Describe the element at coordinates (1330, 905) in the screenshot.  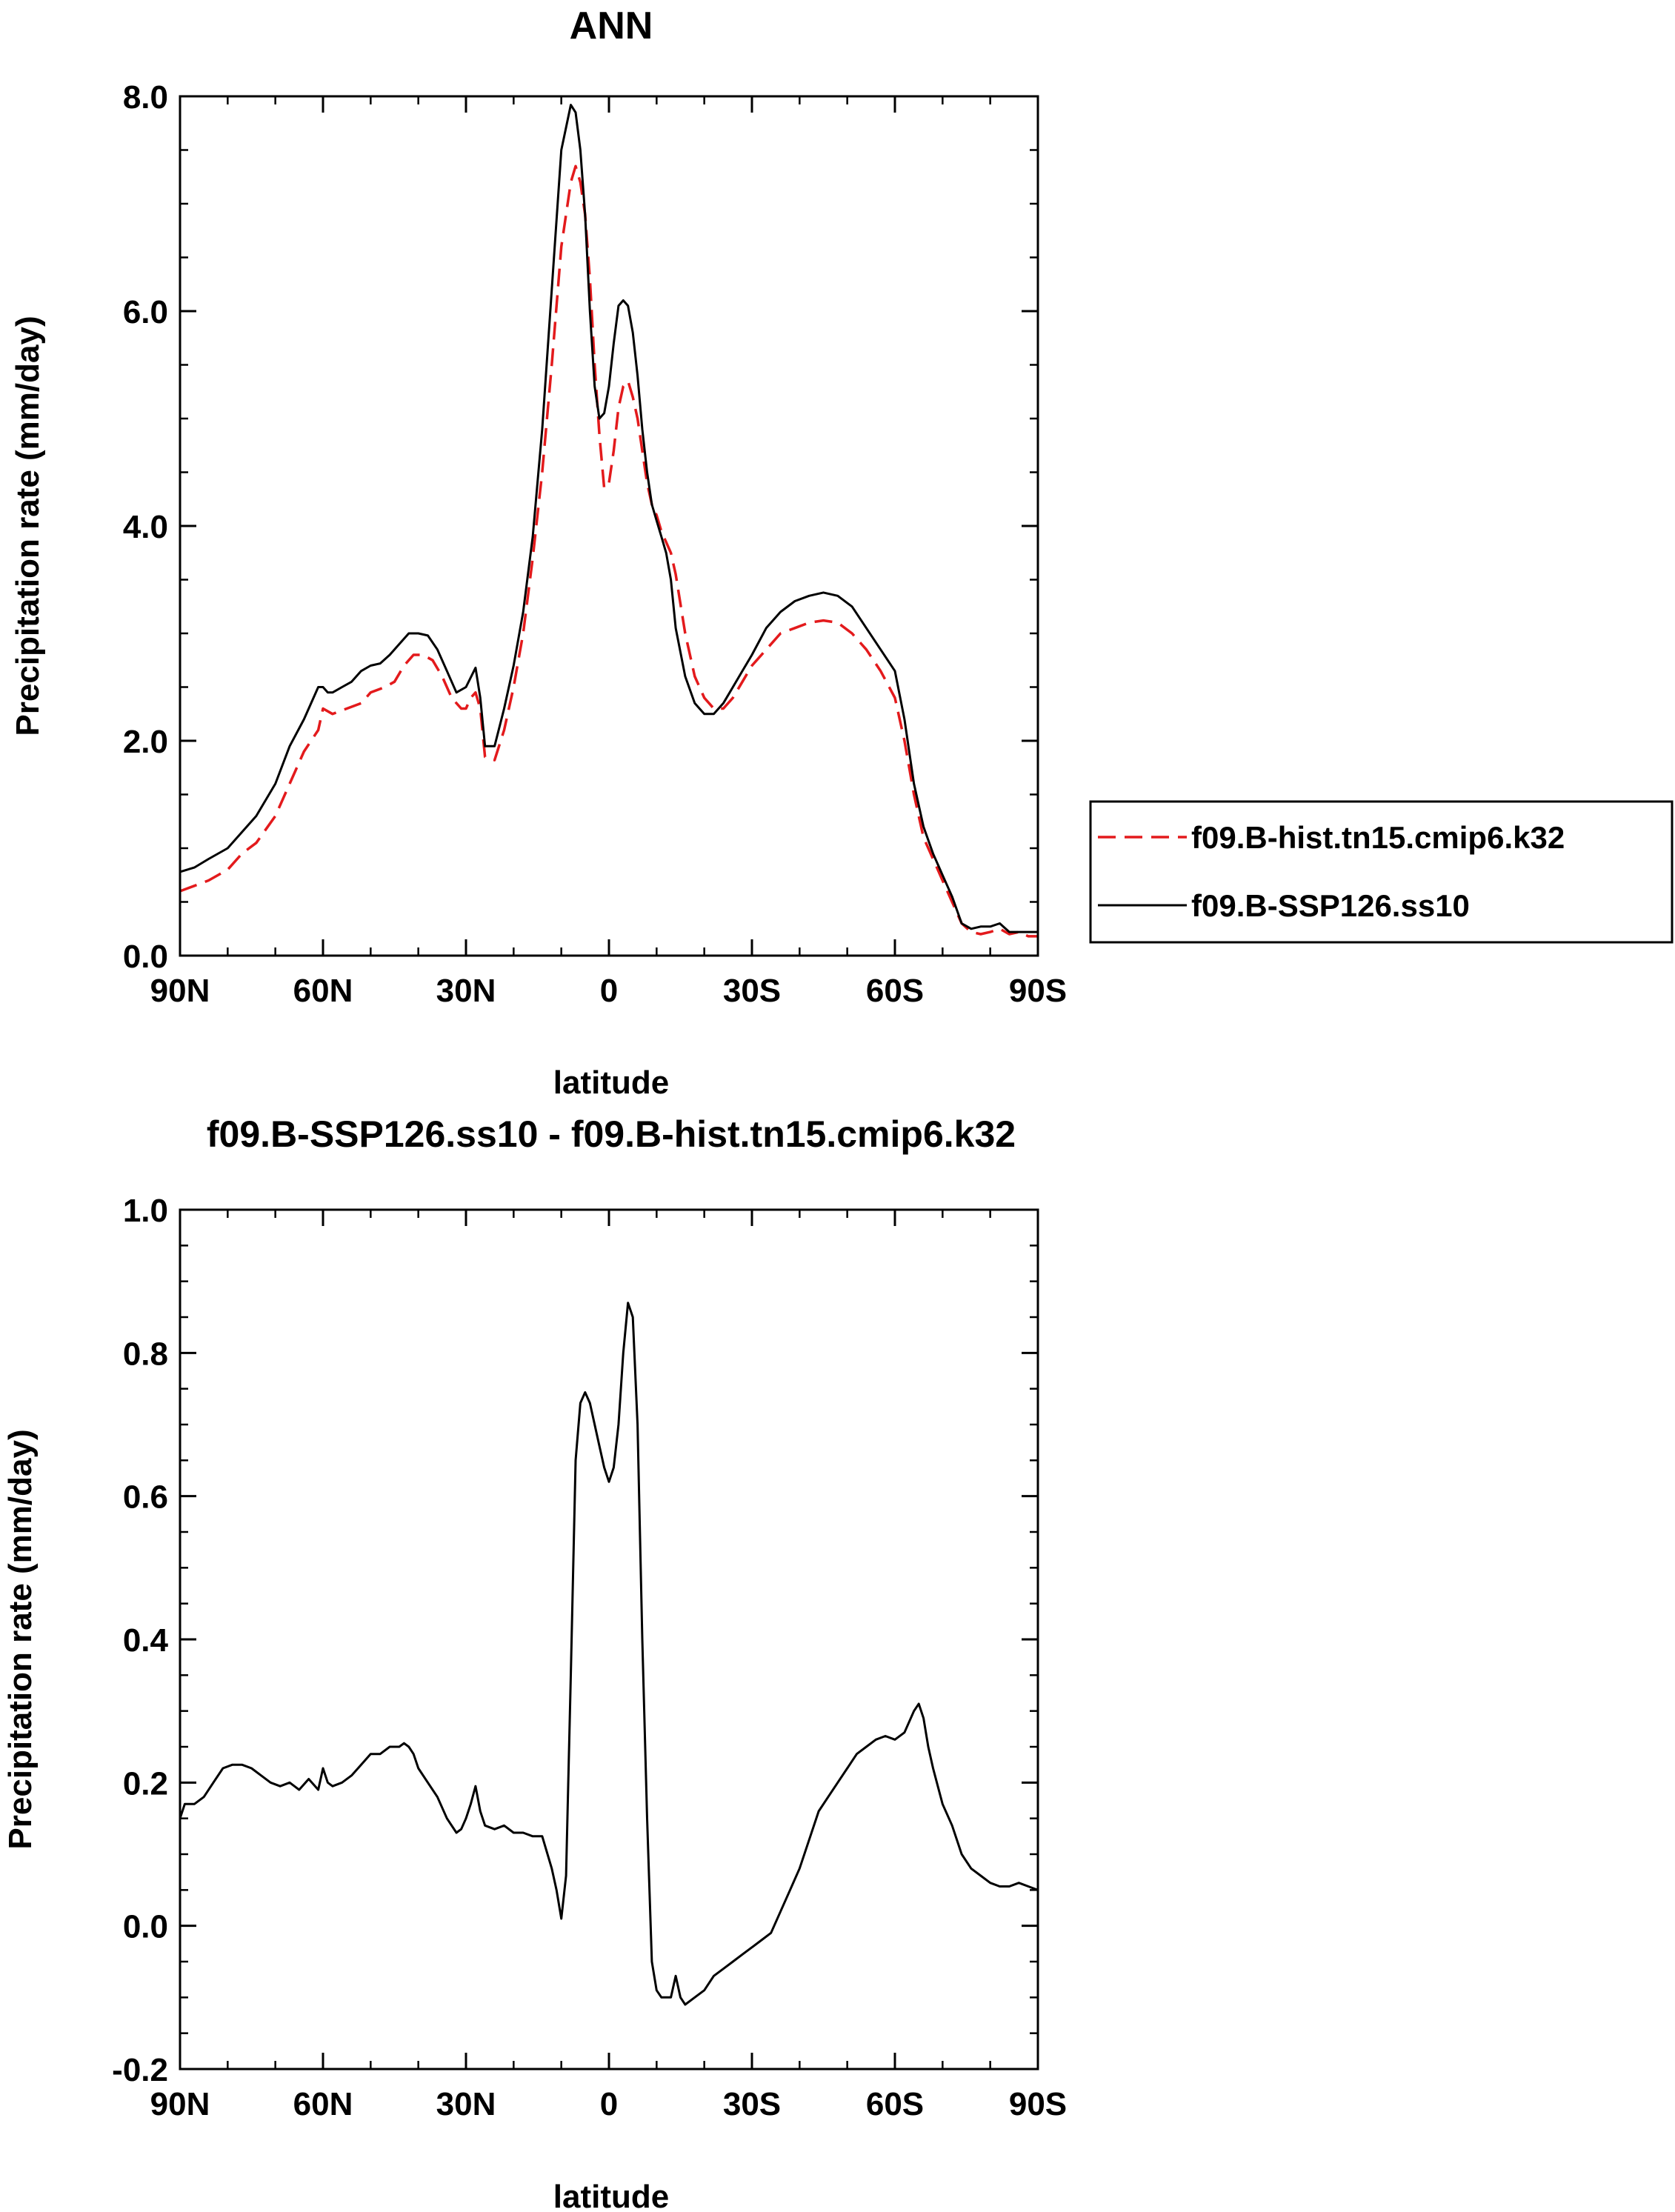
I see `legend-entry-ssp126: f09.B-SSP126.ss10` at that location.